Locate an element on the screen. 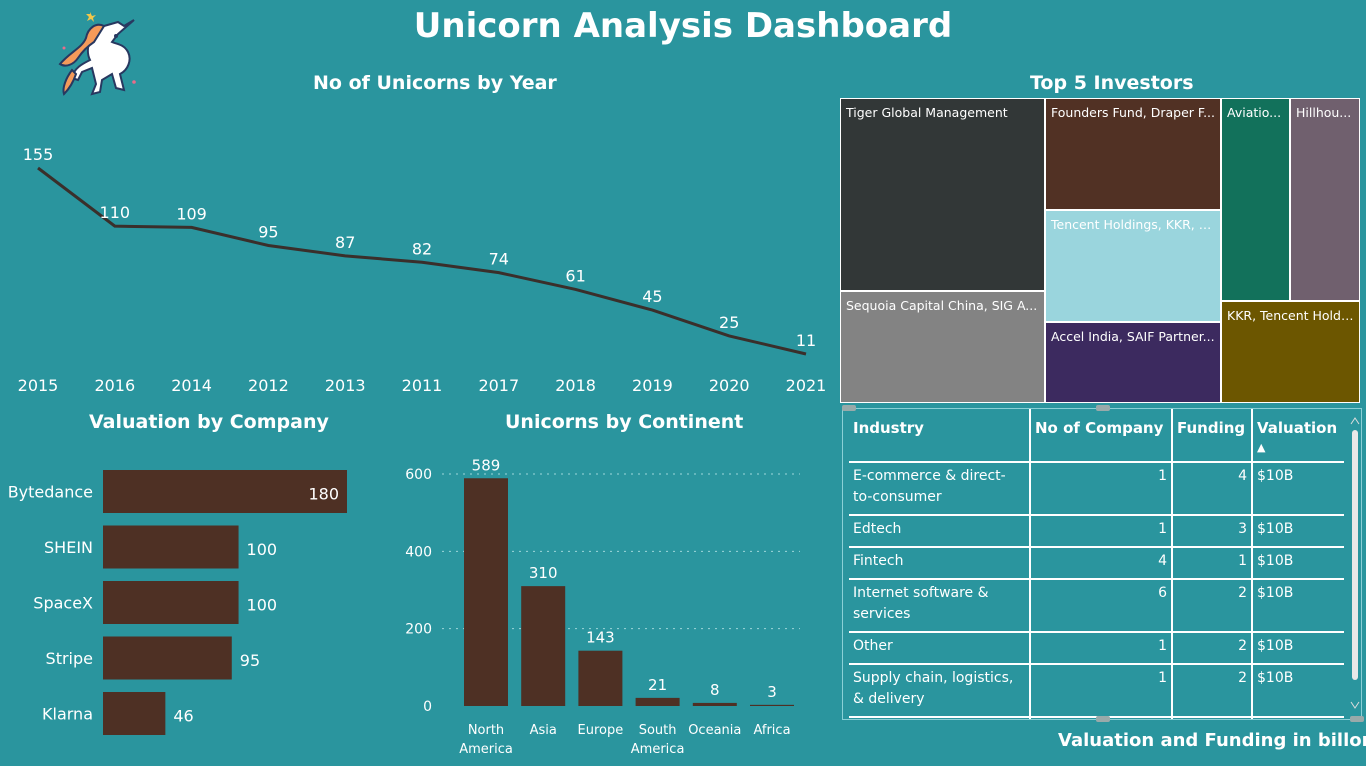 Image resolution: width=1366 pixels, height=766 pixels. y-tick-label: SpaceX is located at coordinates (63, 603).